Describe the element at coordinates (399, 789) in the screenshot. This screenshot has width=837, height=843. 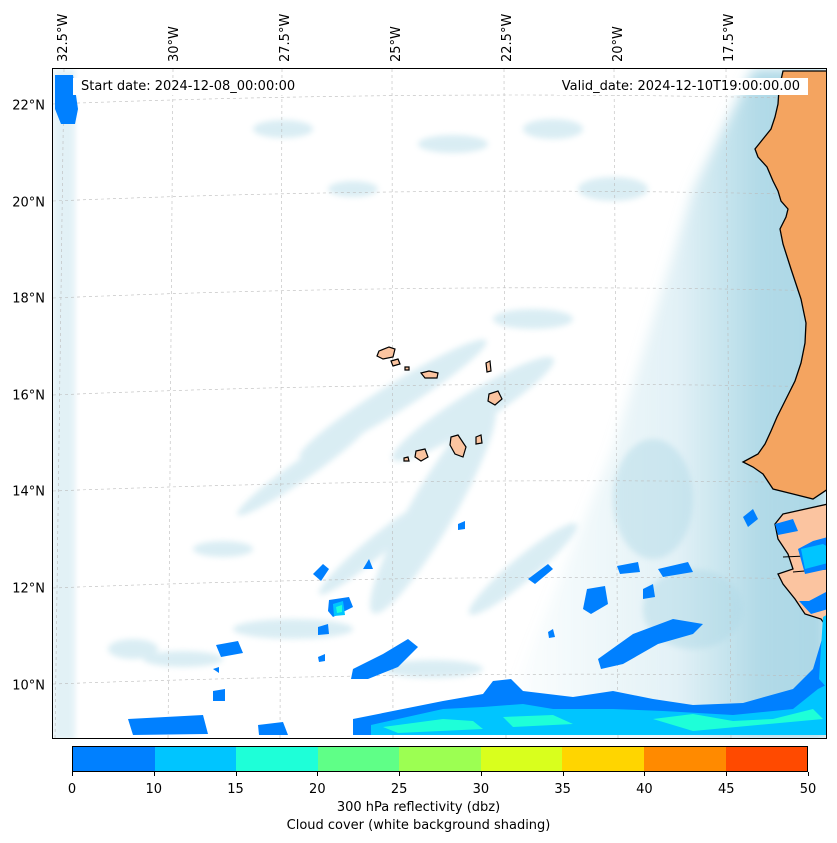
I see `colorbar-tick-label: 25` at that location.